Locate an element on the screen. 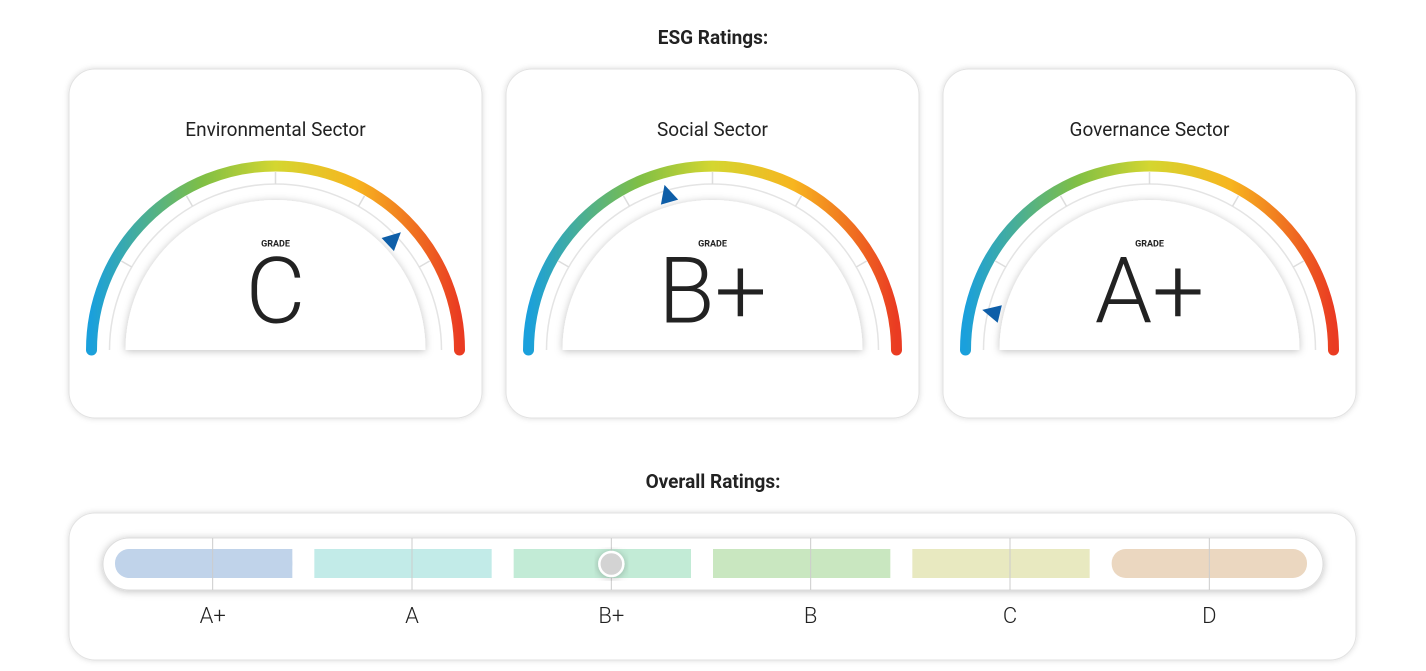  card-title: Social Sector is located at coordinates (713, 129).